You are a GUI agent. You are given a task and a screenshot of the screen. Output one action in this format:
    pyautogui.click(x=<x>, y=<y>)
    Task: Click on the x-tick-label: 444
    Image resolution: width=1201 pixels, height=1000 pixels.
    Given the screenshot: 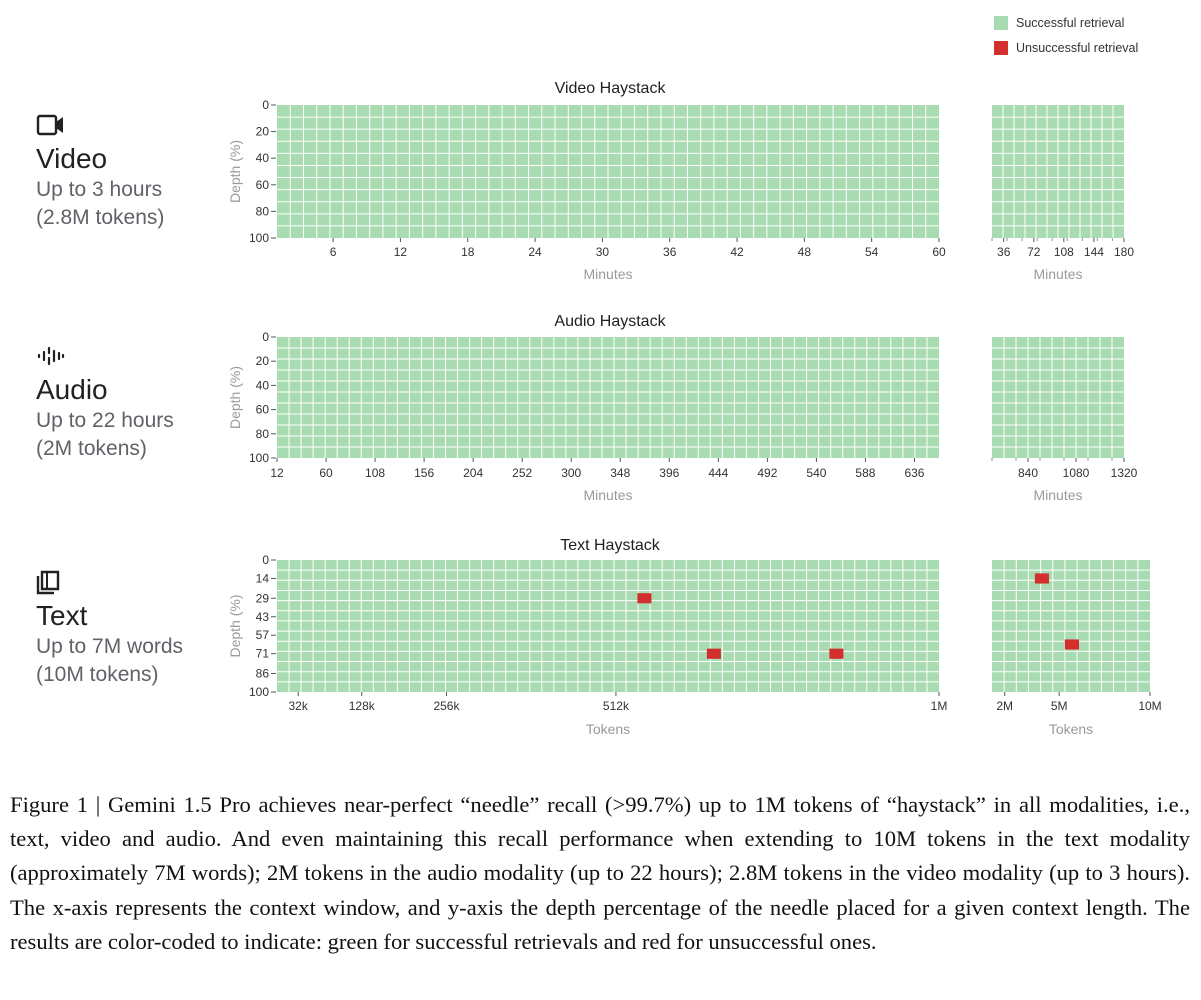 What is the action you would take?
    pyautogui.click(x=718, y=473)
    